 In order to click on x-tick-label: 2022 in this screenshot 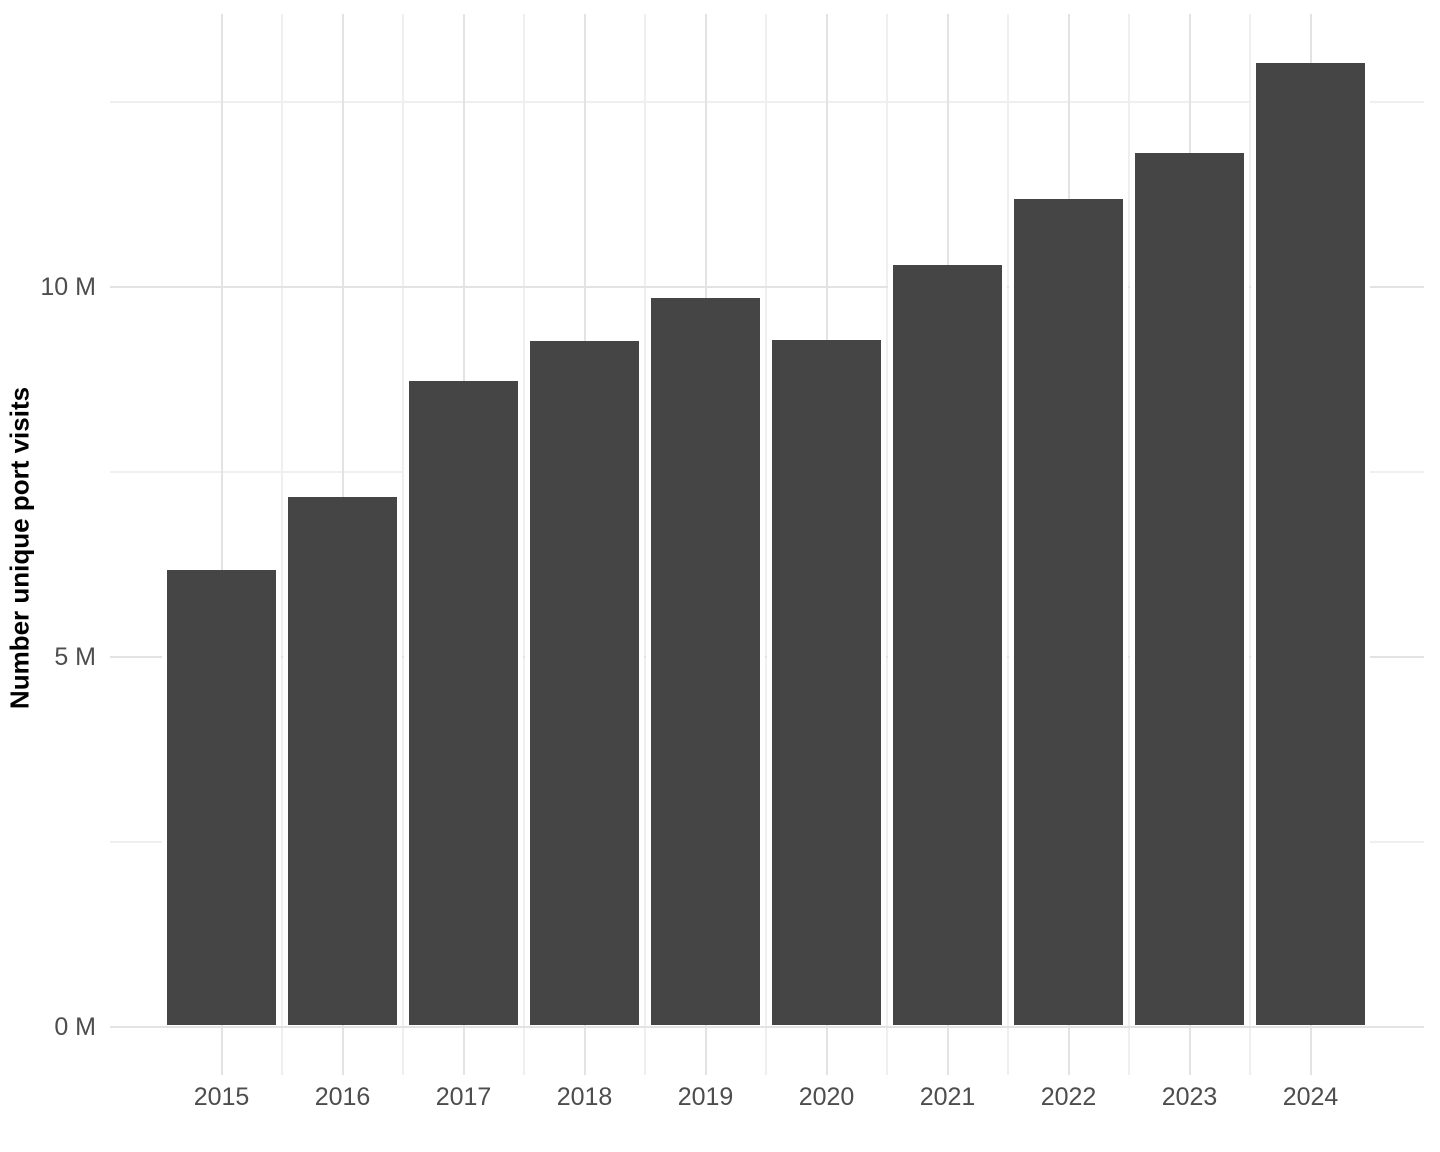, I will do `click(1068, 1097)`.